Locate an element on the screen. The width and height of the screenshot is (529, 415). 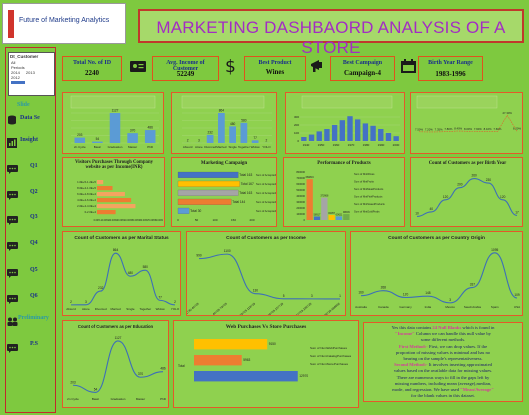
x-tick-label: 70.00% is located at coordinates (151, 220).